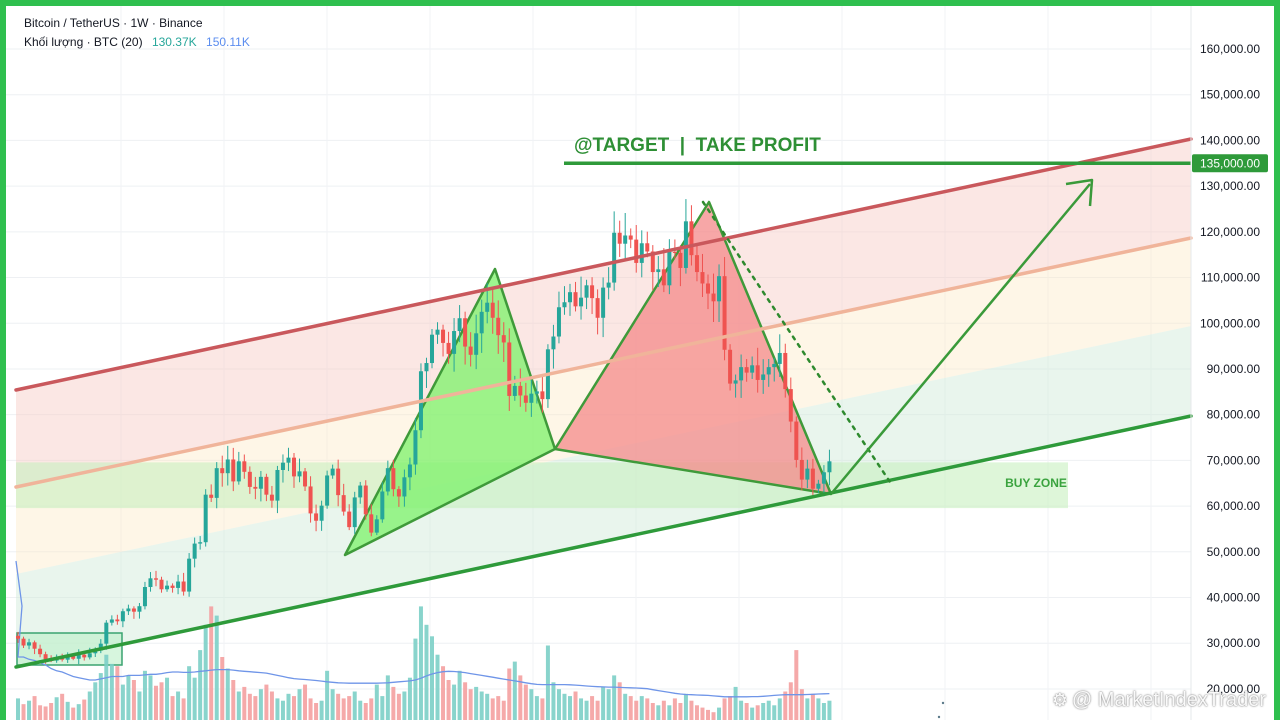  Describe the element at coordinates (941, 710) in the screenshot. I see `dots` at that location.